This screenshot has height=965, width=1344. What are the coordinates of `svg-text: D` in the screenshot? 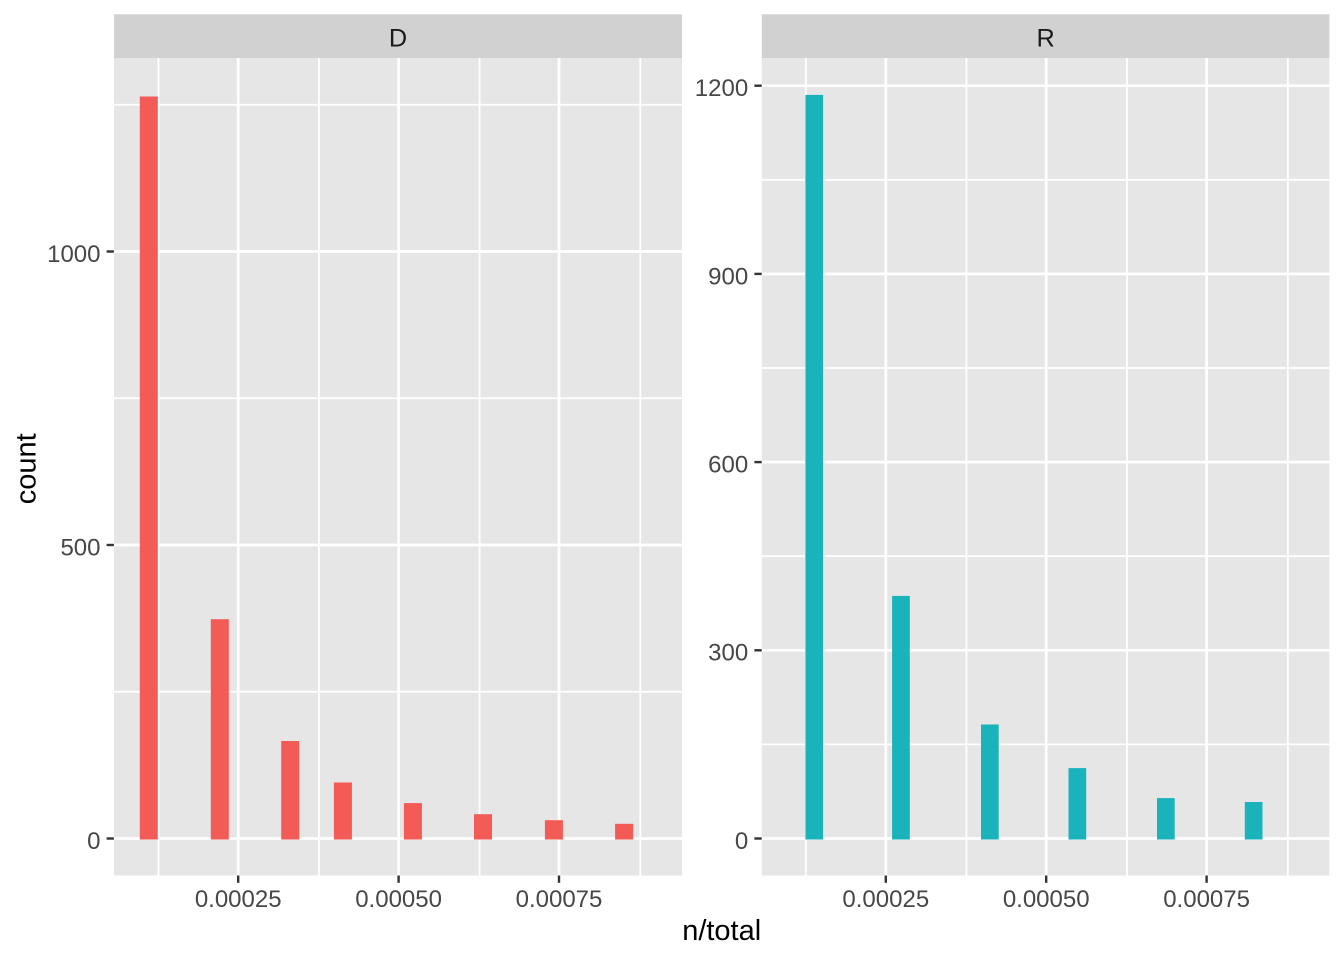 It's located at (398, 39).